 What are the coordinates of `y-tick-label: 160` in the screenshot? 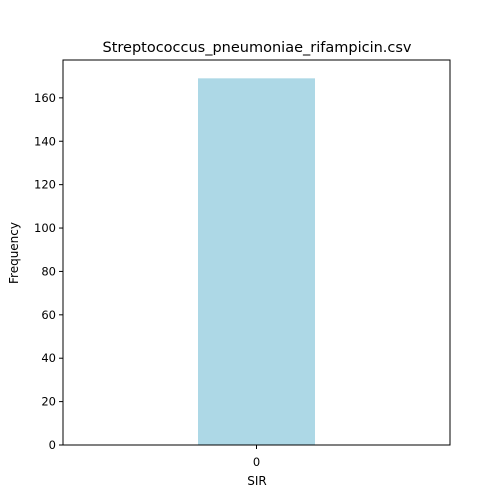 It's located at (45, 98).